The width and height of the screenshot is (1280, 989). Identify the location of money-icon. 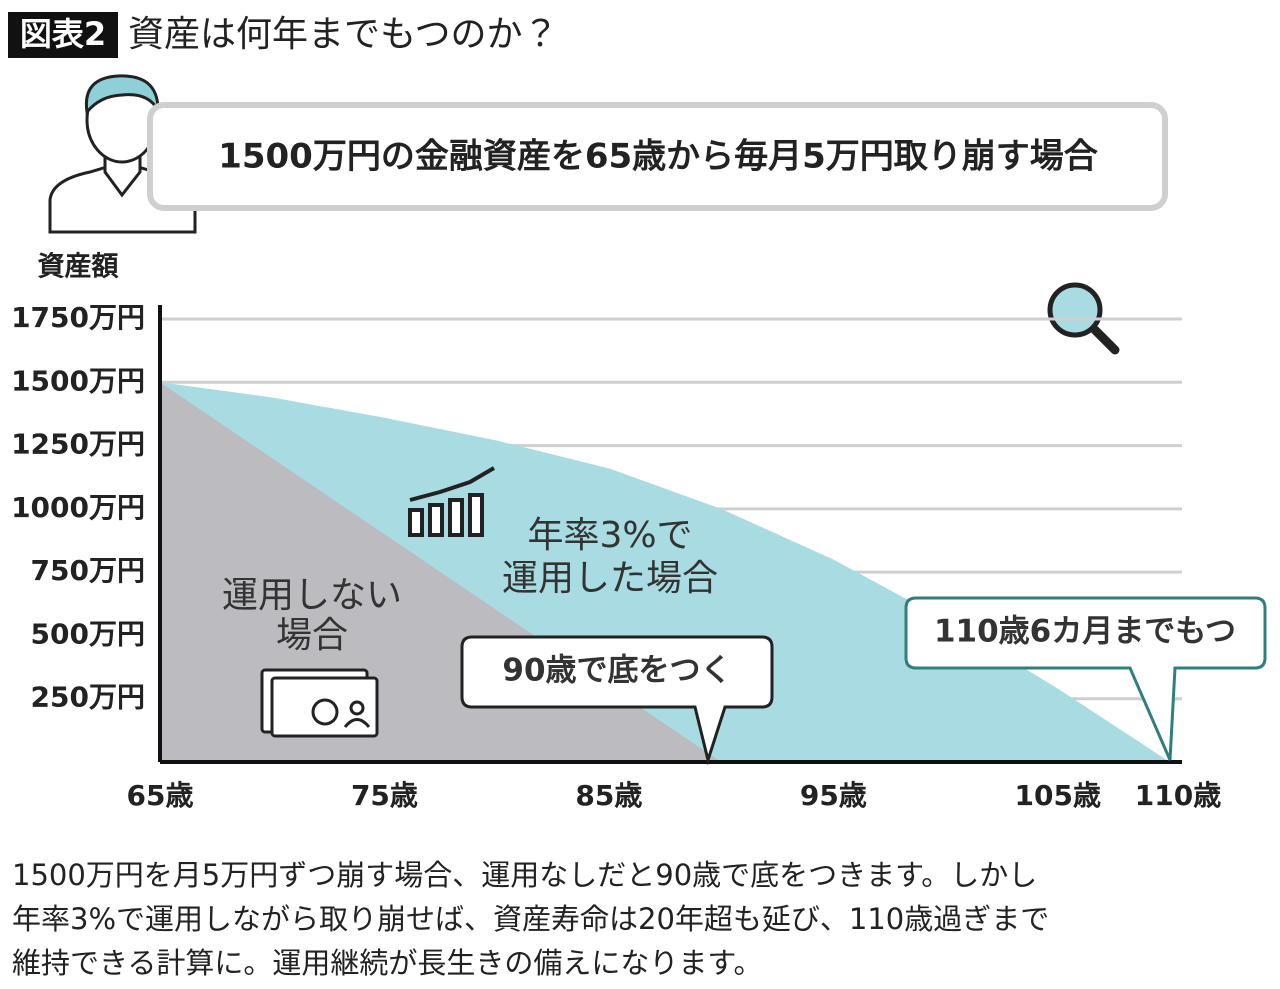
(319, 703).